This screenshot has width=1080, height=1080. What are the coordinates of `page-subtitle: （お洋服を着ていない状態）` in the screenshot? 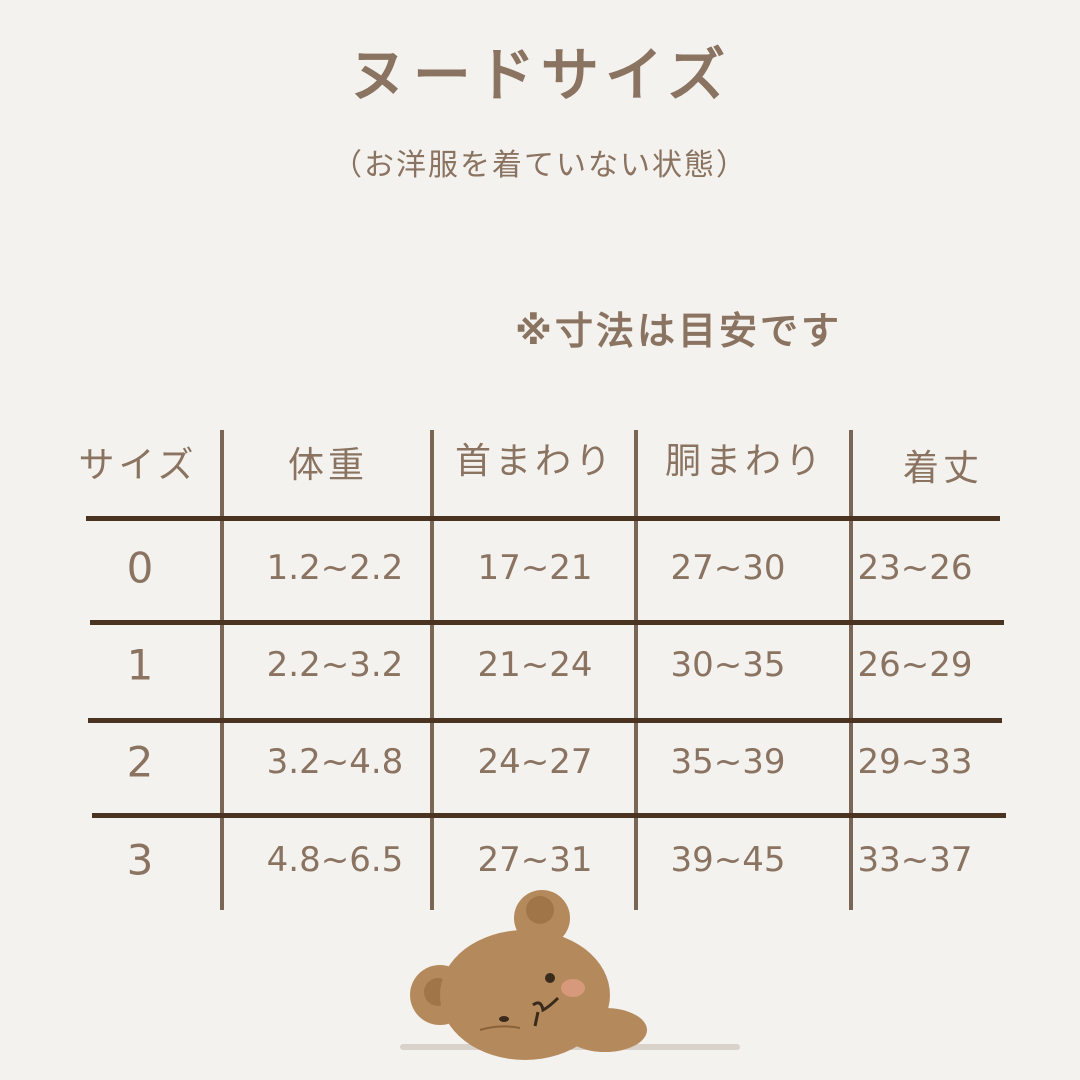 It's located at (540, 165).